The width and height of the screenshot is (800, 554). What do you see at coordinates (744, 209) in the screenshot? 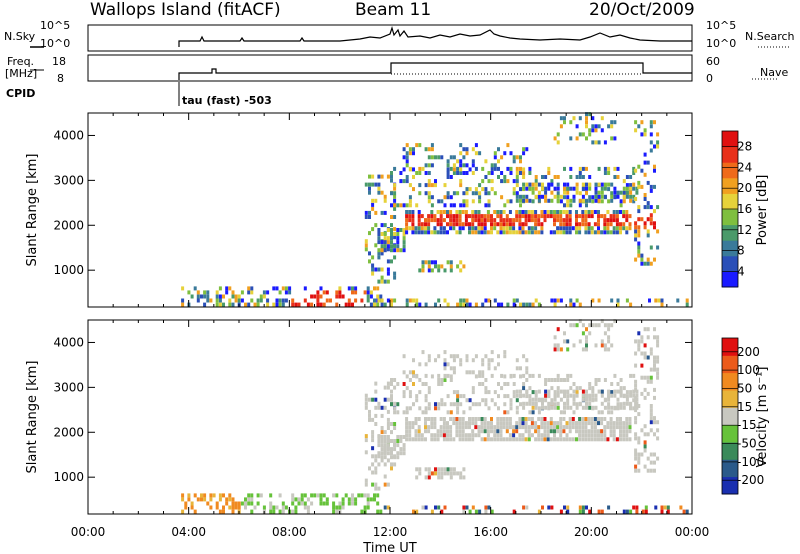
I see `power-colorbar-tick-3: 16` at bounding box center [744, 209].